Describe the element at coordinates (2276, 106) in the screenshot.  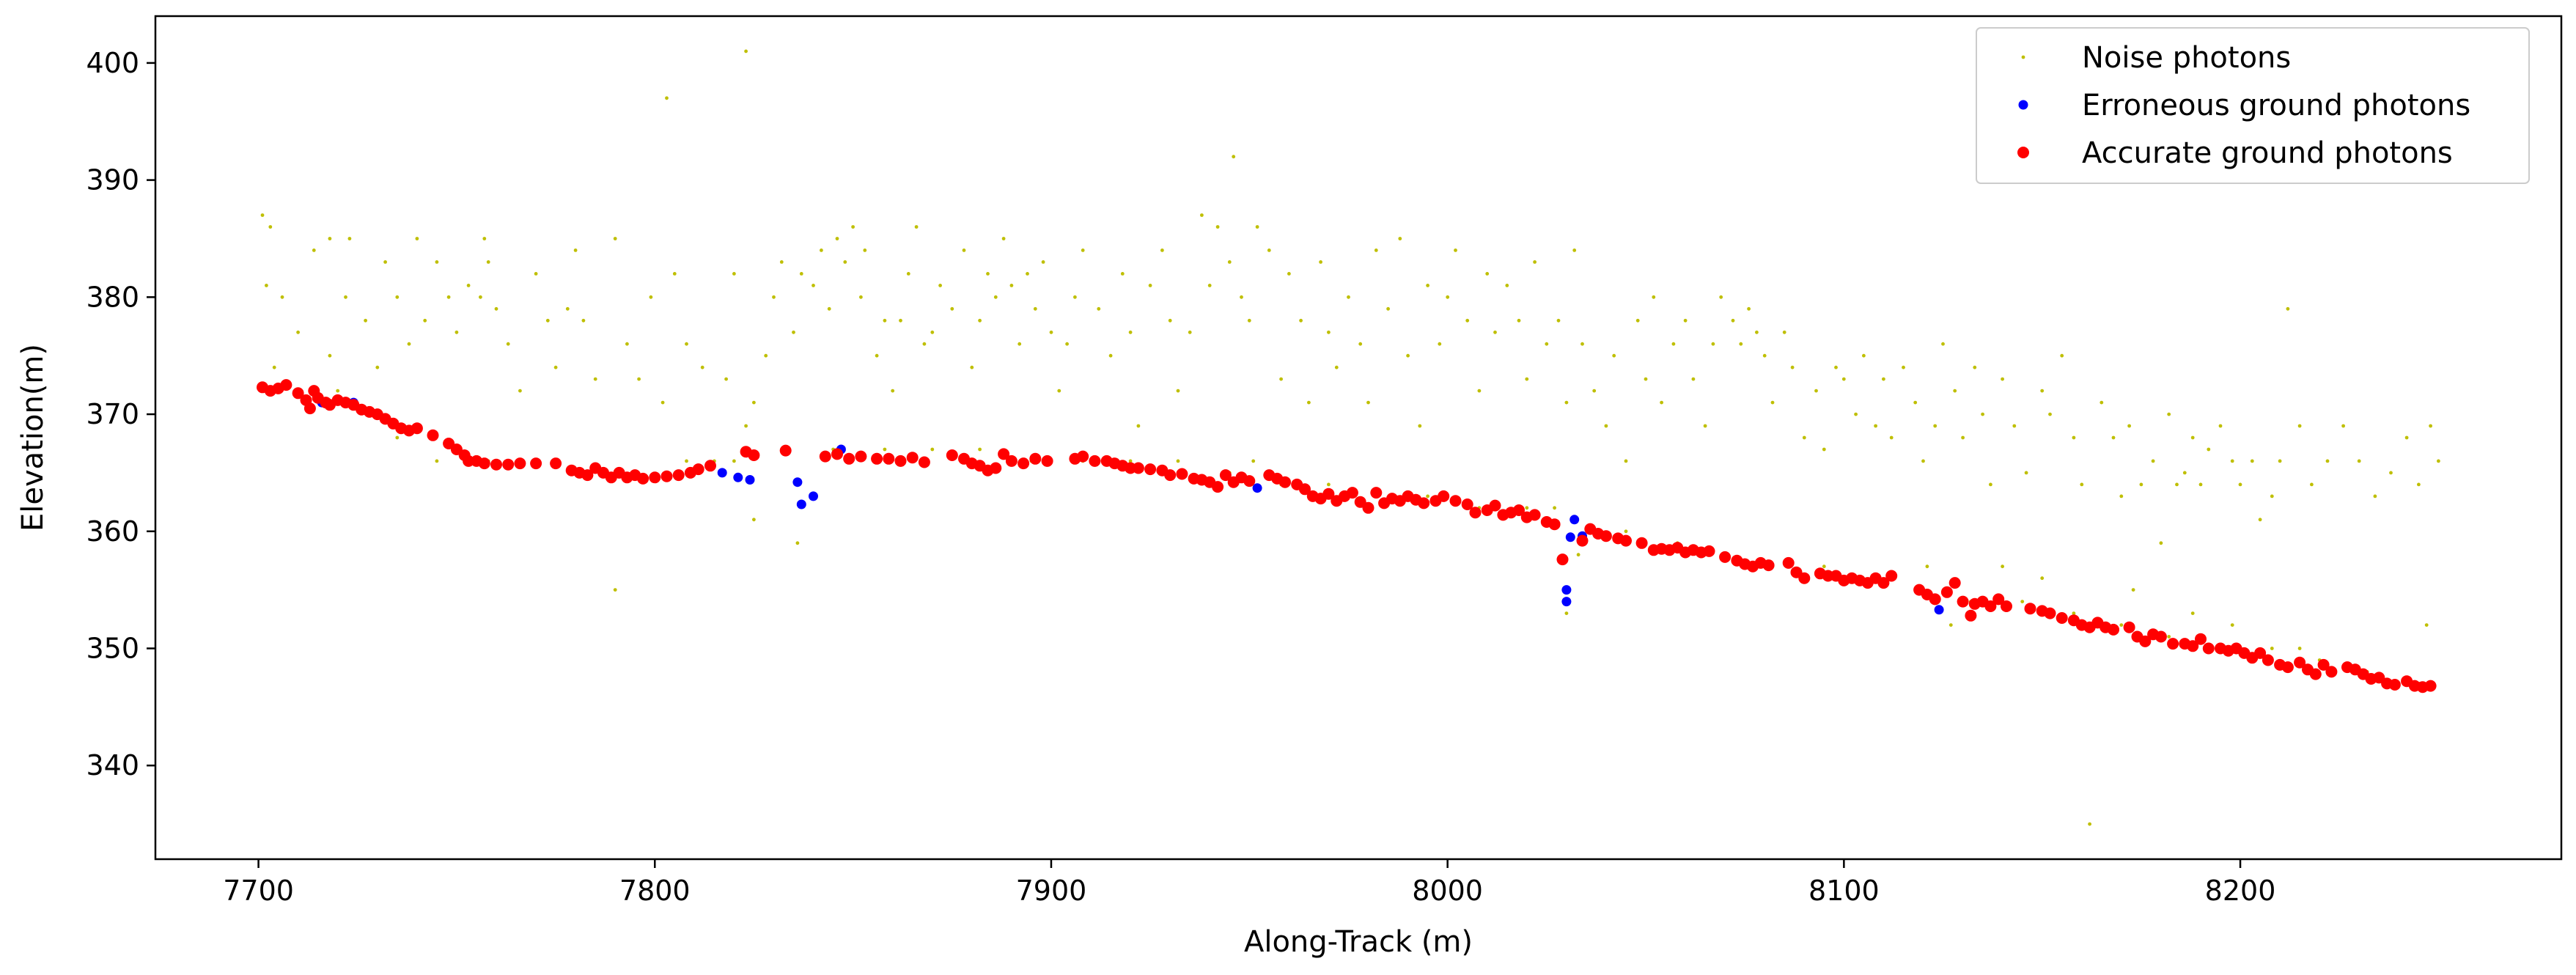
I see `legend-label-erroneous: Erroneous ground photons` at that location.